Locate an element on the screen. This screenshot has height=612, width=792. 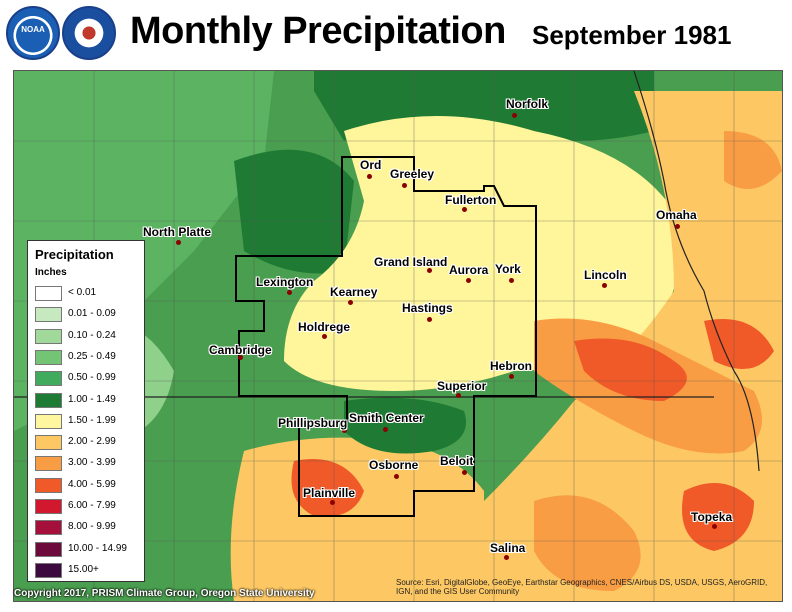
topeka-red-zone is located at coordinates (718, 517).